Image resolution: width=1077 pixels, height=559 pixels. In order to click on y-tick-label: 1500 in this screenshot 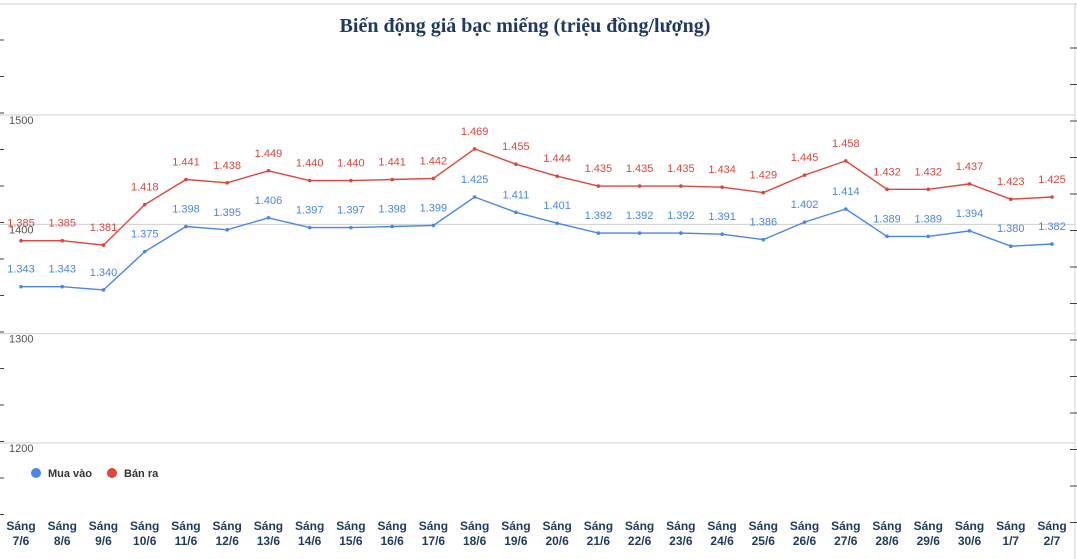, I will do `click(21, 121)`.